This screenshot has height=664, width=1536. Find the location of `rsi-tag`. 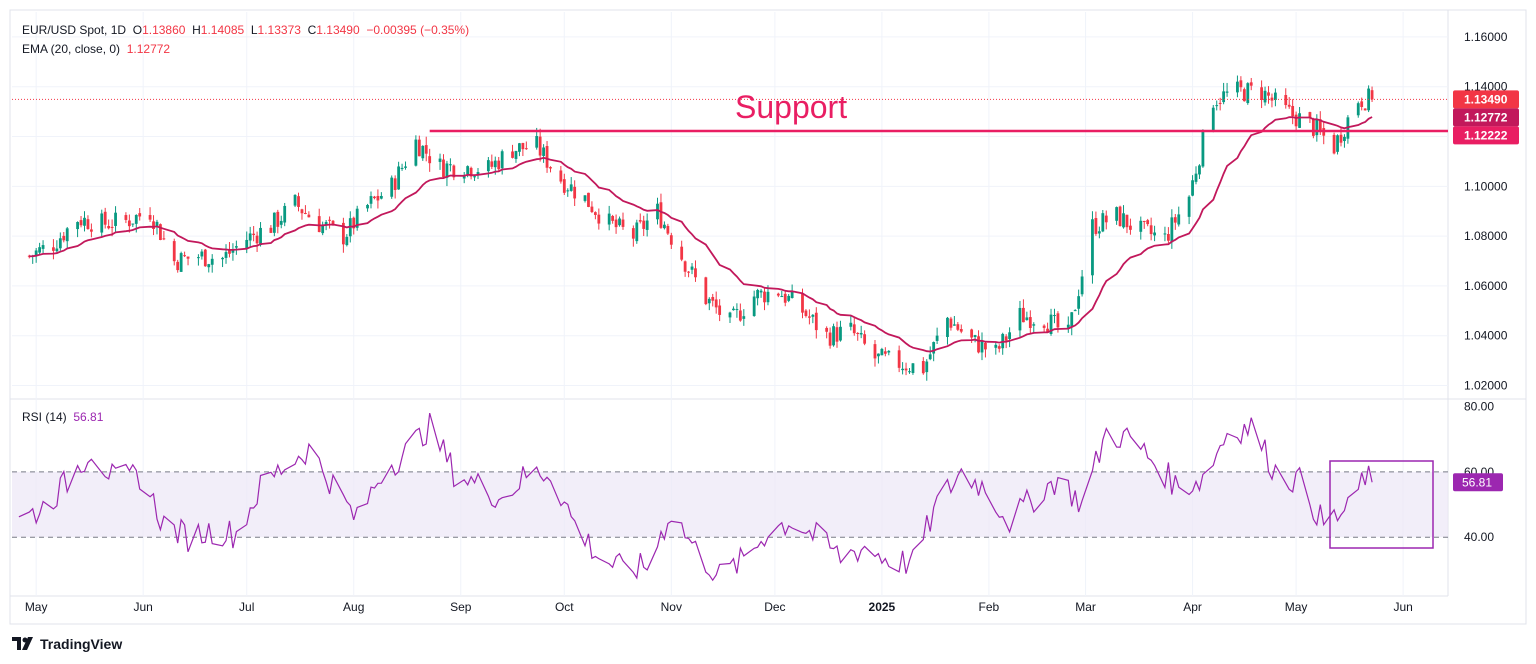

rsi-tag is located at coordinates (1478, 482).